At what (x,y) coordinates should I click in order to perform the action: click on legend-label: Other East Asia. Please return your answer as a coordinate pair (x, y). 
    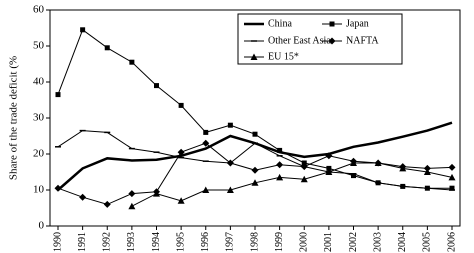
    Looking at the image, I should click on (299, 40).